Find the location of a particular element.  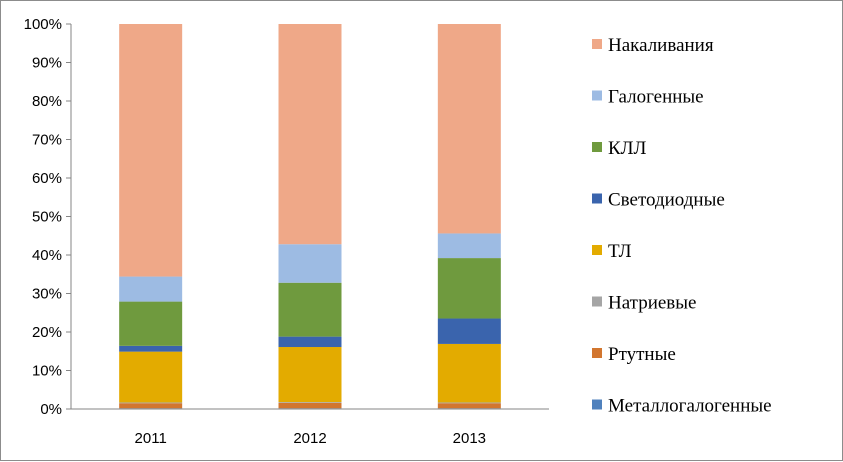

y-axis: 0% 10% 20% 30% 40% 50% 60% 70% 80% 90% 100% is located at coordinates (48, 217).